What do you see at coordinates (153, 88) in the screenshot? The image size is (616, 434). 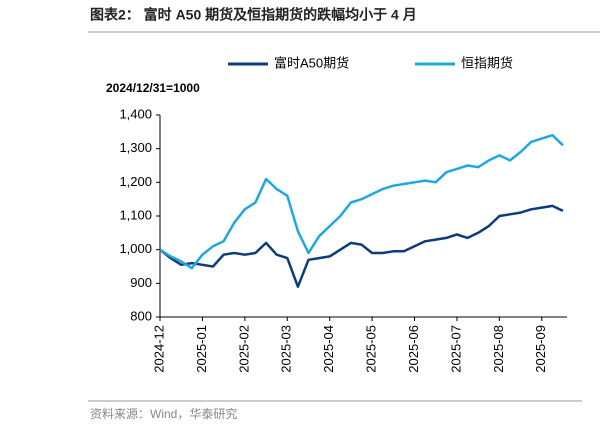 I see `subtitle: 2024/12/31=1000` at bounding box center [153, 88].